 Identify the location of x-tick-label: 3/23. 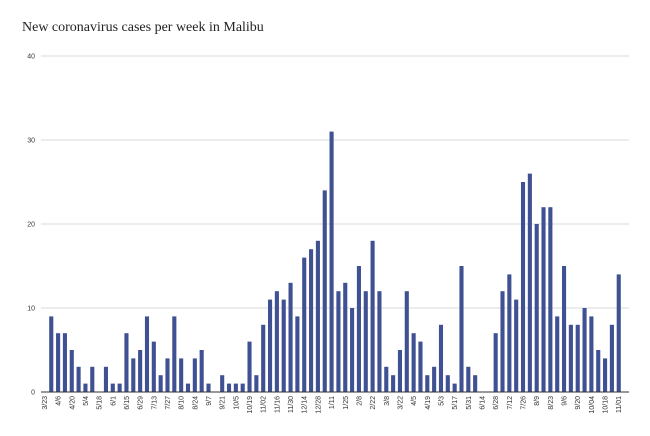
(45, 403).